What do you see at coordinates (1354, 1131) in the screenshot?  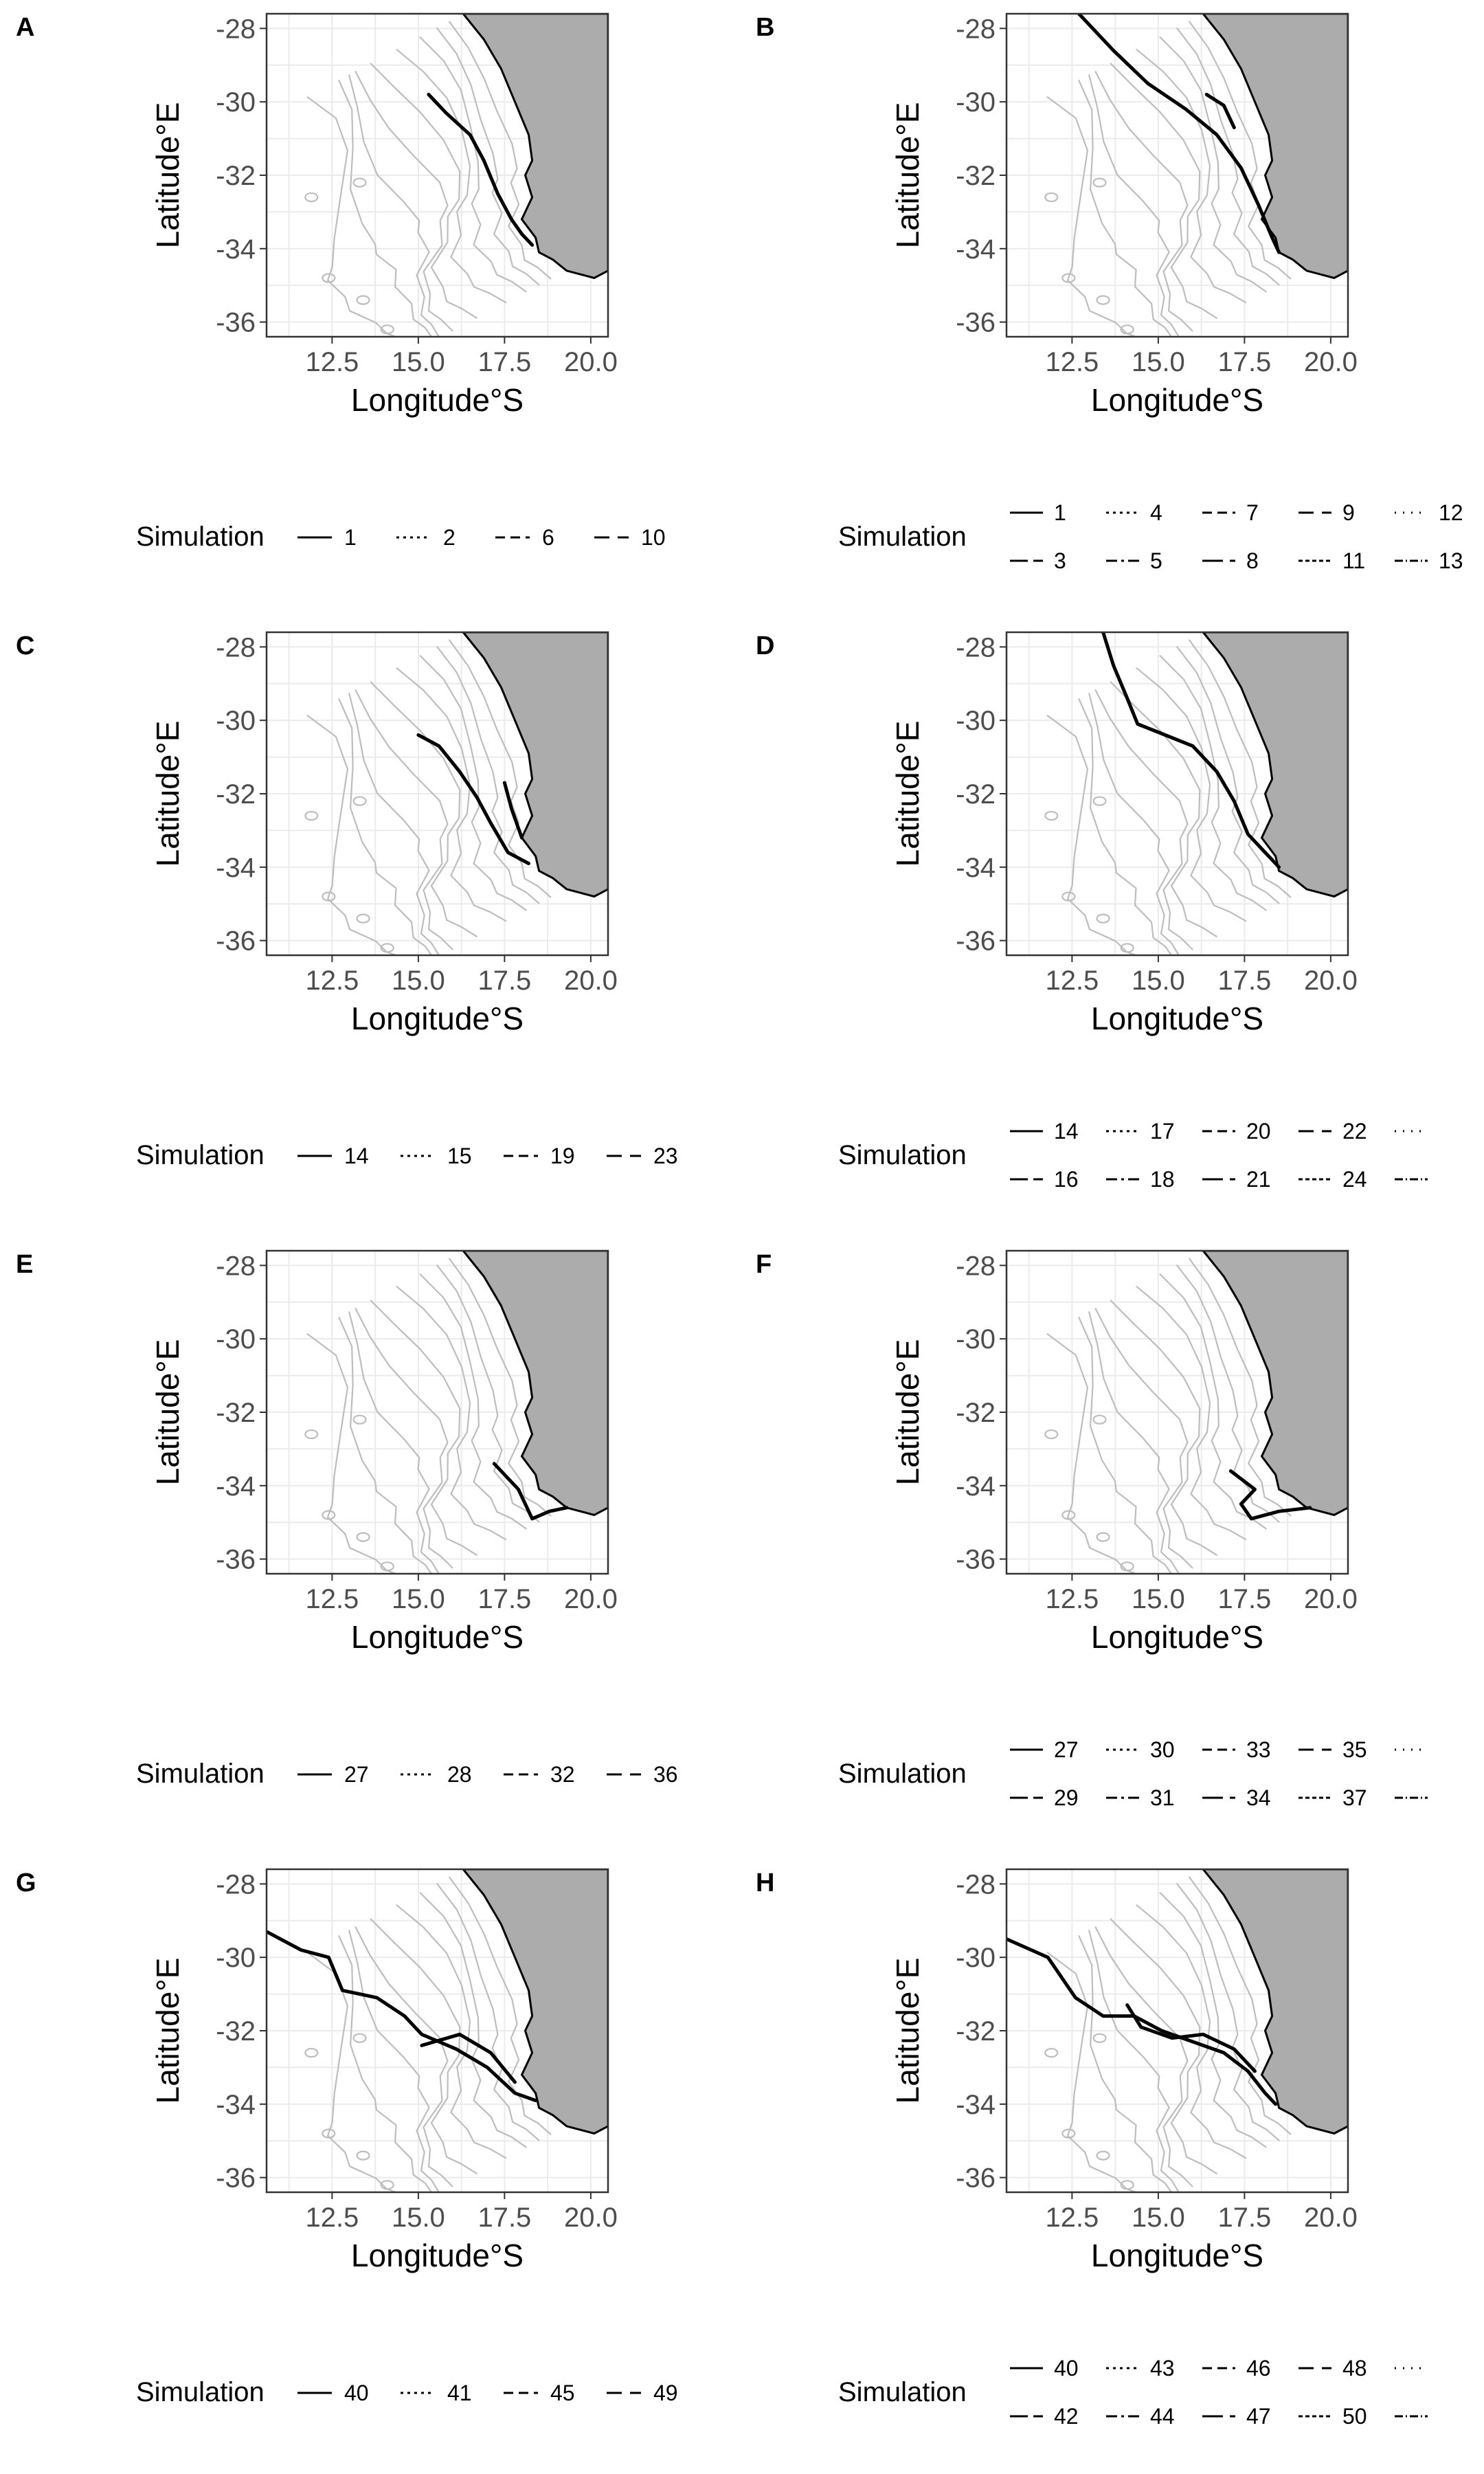 I see `legend-label: 22` at bounding box center [1354, 1131].